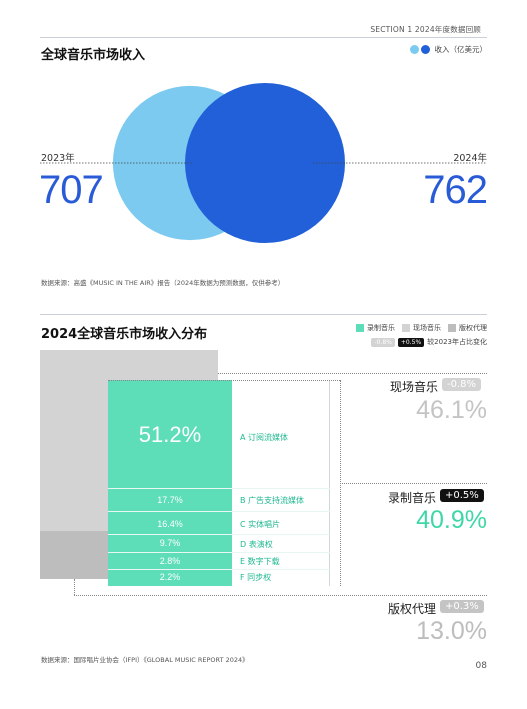 Image resolution: width=527 pixels, height=709 pixels. I want to click on subseg-d-label: D 表演权, so click(256, 544).